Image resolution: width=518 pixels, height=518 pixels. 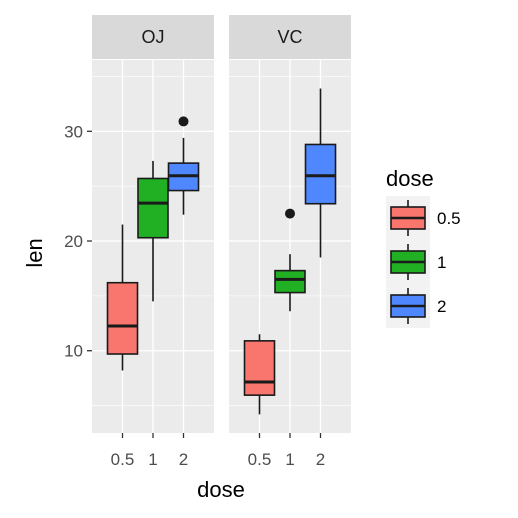 What do you see at coordinates (416, 306) in the screenshot?
I see `legend-key-2: 2` at bounding box center [416, 306].